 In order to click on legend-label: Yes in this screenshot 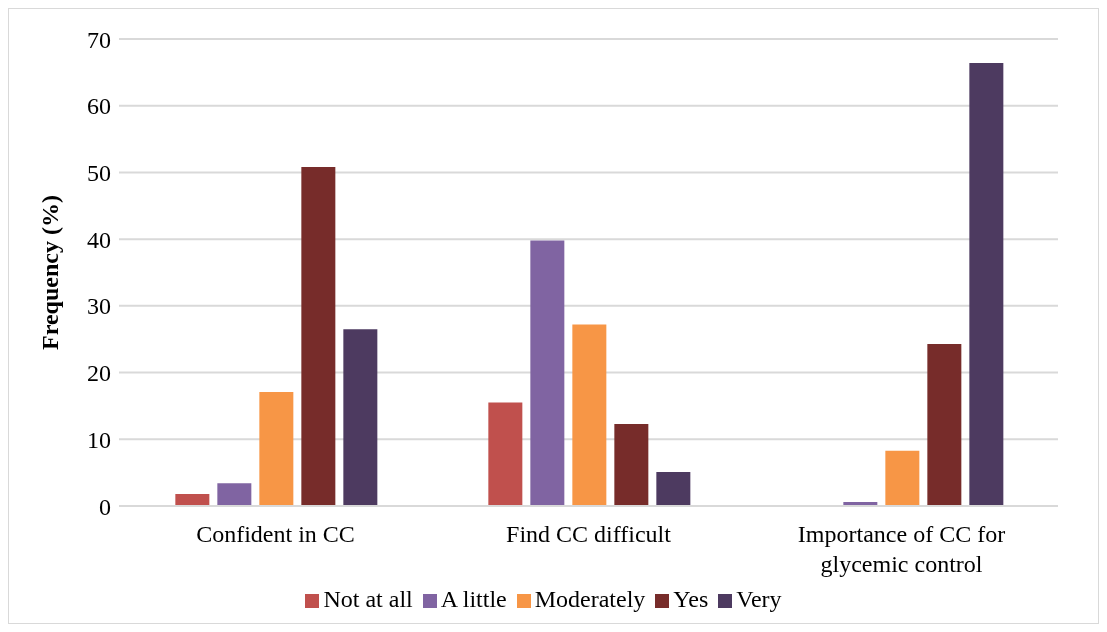, I will do `click(691, 599)`.